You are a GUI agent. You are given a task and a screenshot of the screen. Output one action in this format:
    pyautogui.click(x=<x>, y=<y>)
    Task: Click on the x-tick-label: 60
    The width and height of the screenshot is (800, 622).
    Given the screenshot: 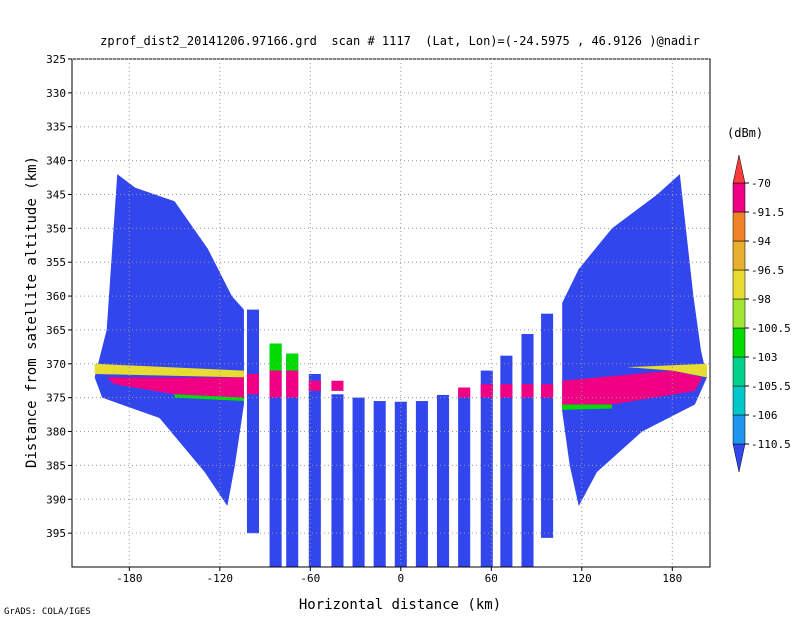 What is the action you would take?
    pyautogui.click(x=491, y=578)
    